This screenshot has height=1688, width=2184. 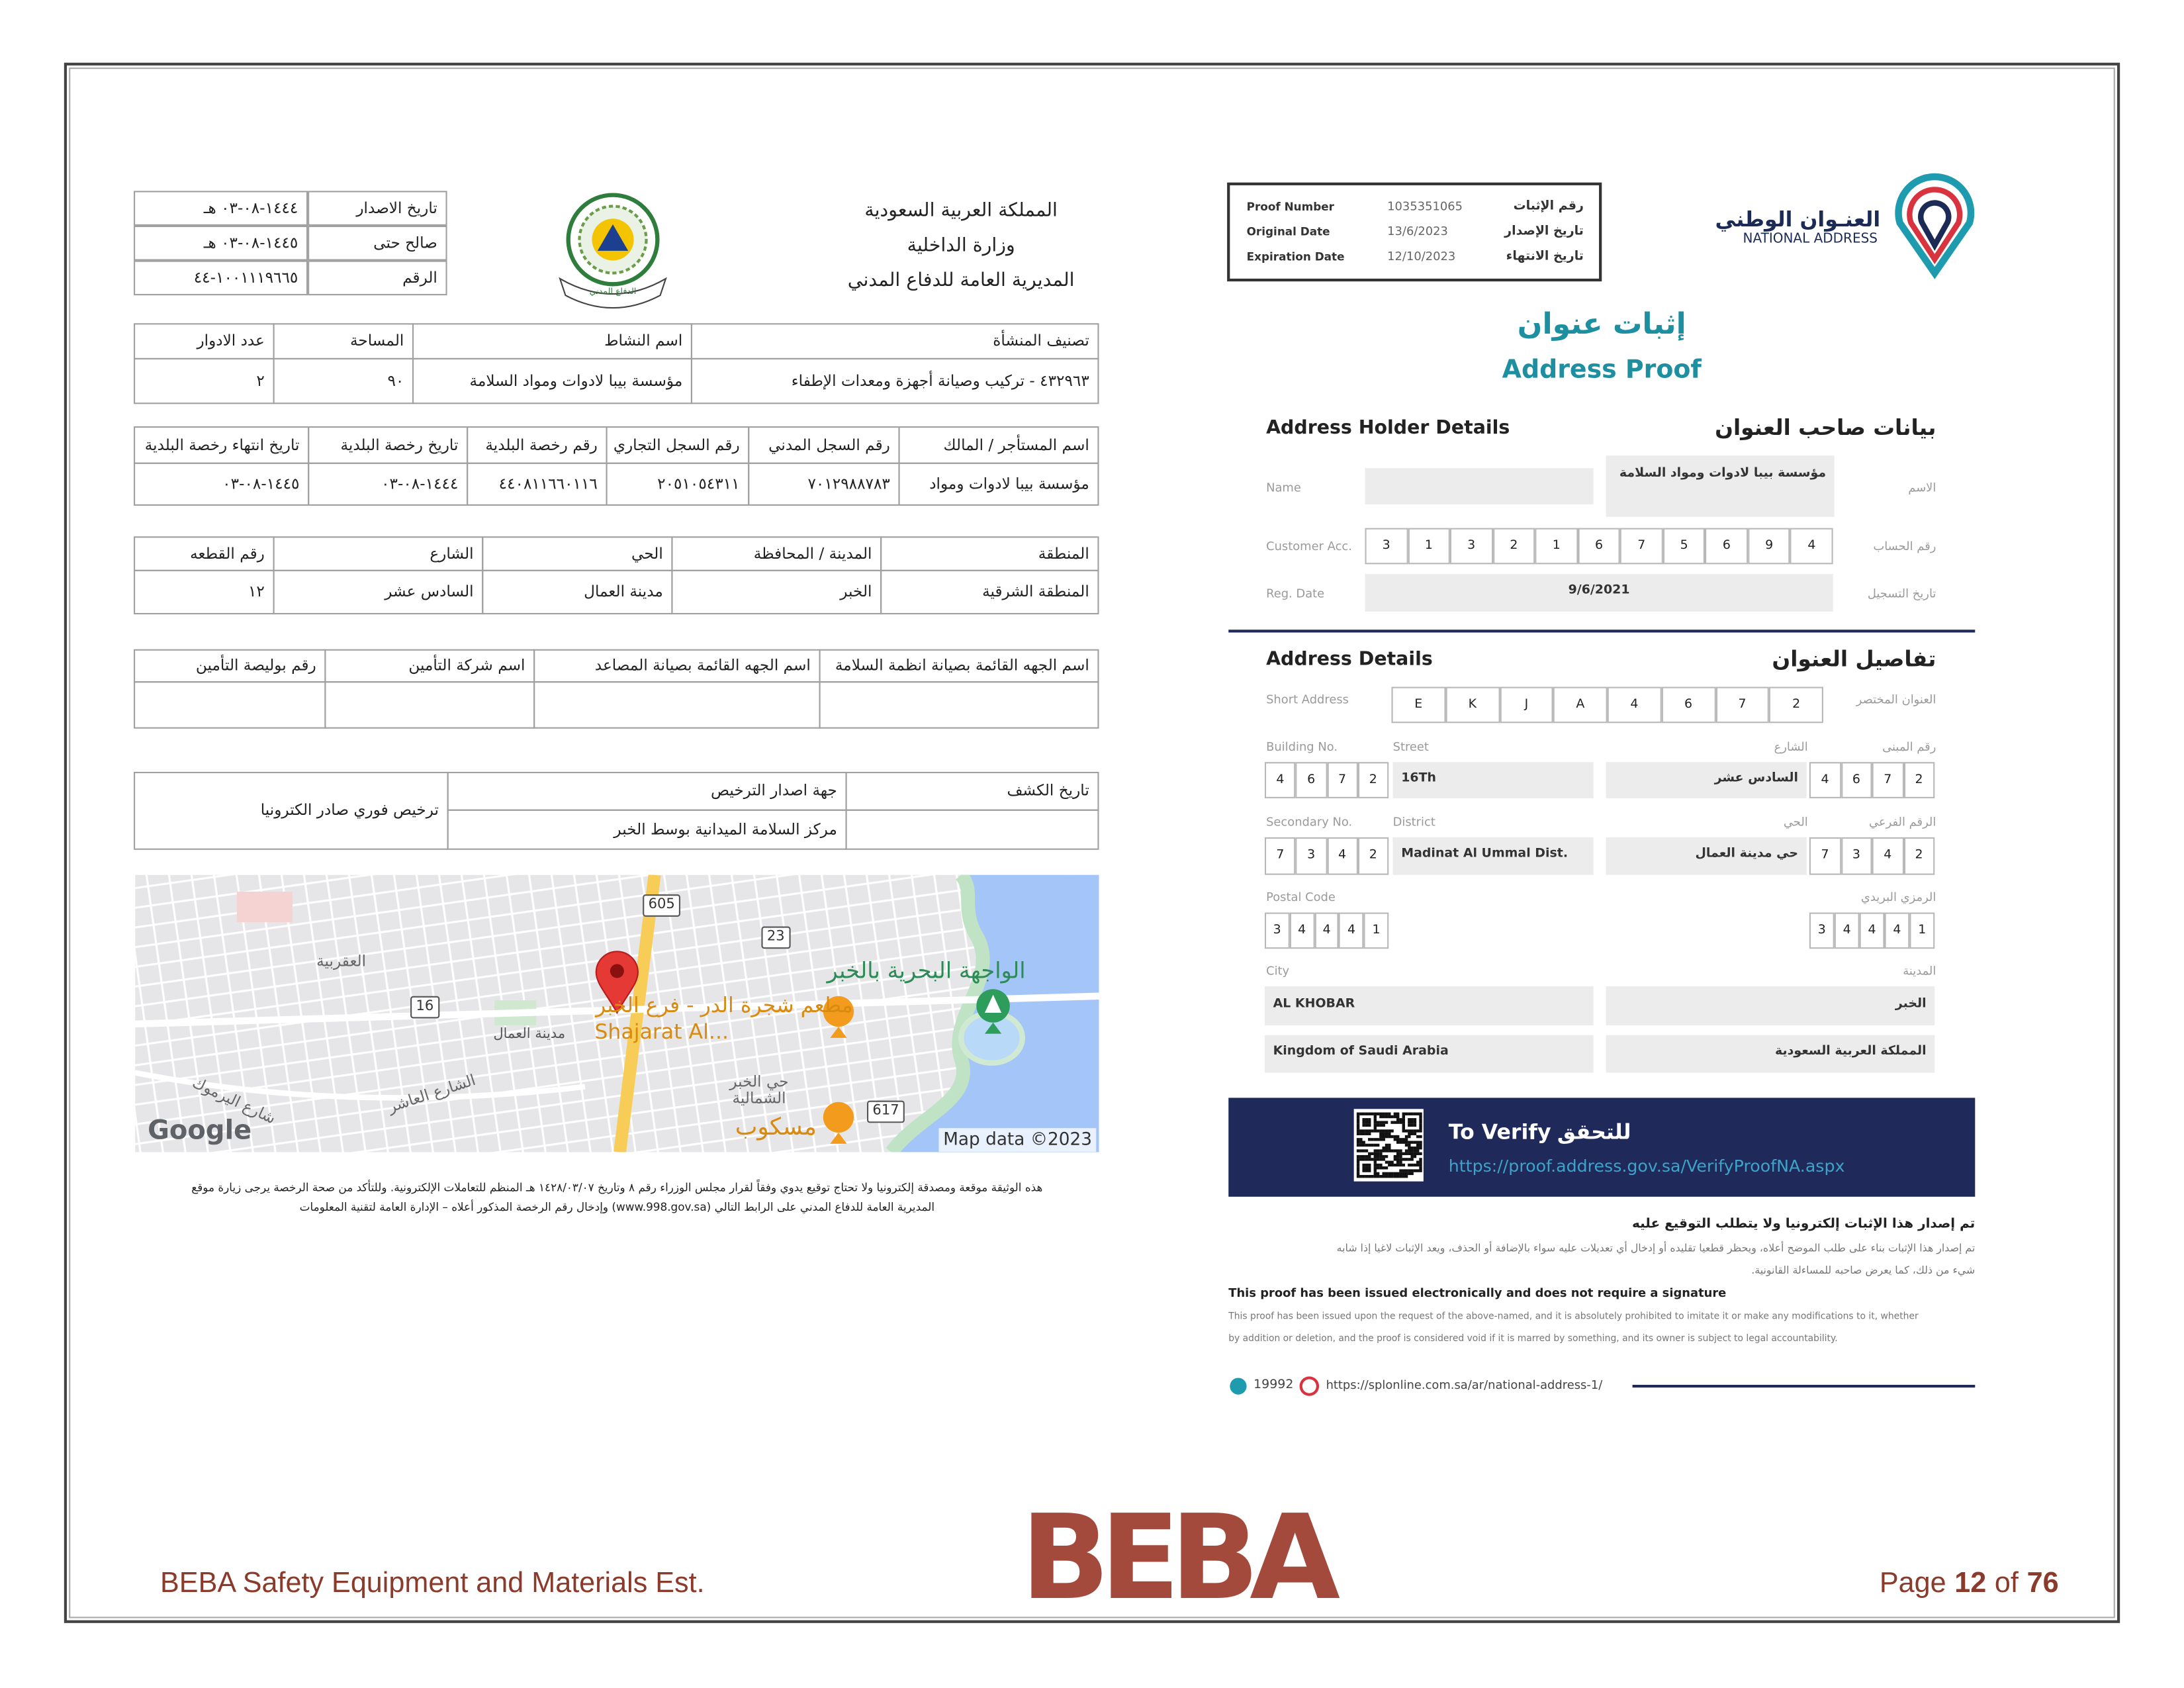 What do you see at coordinates (894, 341) in the screenshot?
I see `table-header-cell: تصنيف المنشأة` at bounding box center [894, 341].